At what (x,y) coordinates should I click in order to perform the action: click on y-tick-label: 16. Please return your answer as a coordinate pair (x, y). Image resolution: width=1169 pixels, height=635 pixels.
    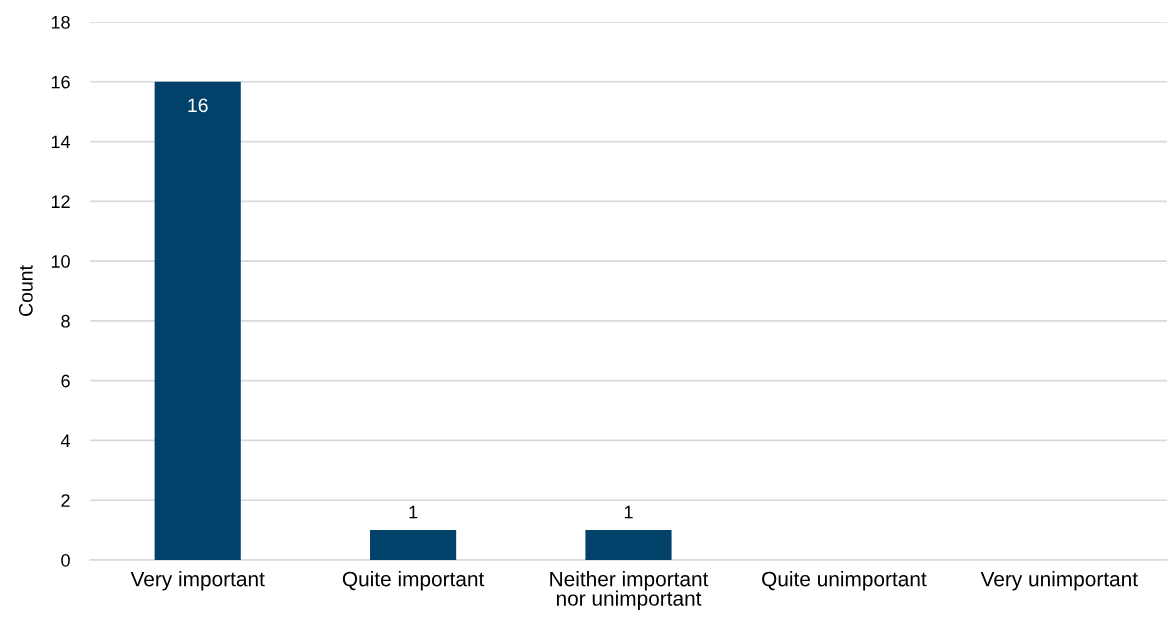
    Looking at the image, I should click on (60, 82).